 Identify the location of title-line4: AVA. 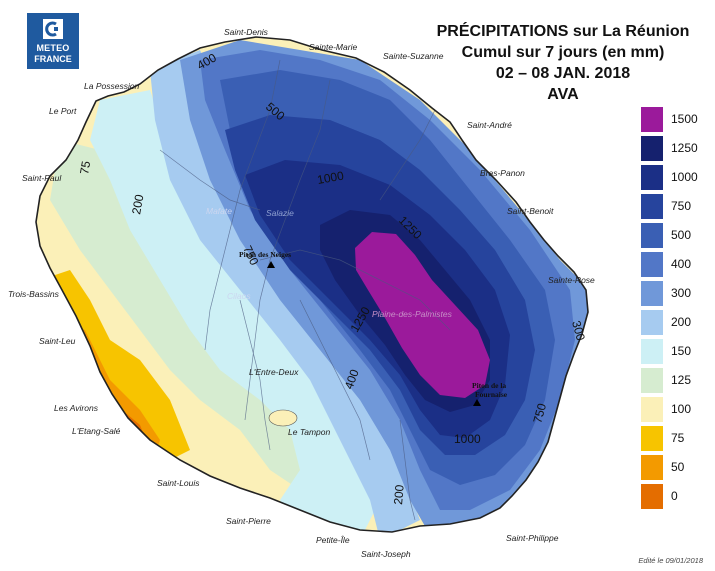
(563, 94).